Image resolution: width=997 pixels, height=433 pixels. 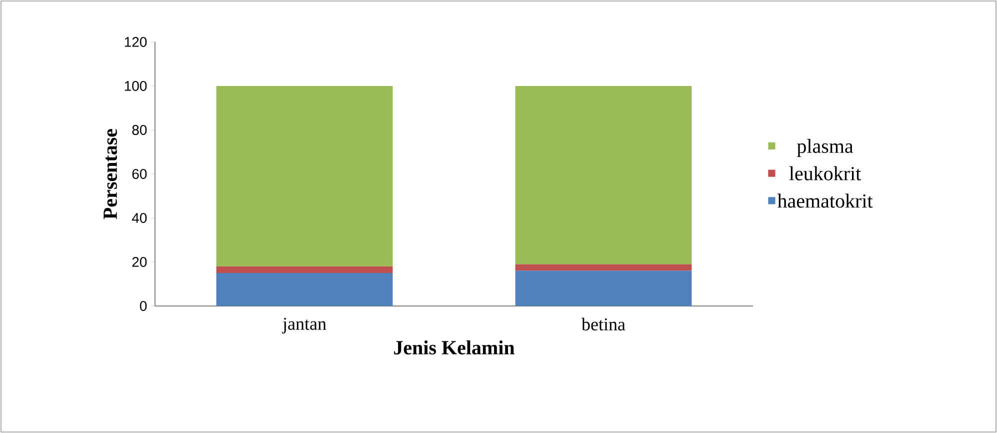 What do you see at coordinates (139, 218) in the screenshot?
I see `y-tick-label: 40` at bounding box center [139, 218].